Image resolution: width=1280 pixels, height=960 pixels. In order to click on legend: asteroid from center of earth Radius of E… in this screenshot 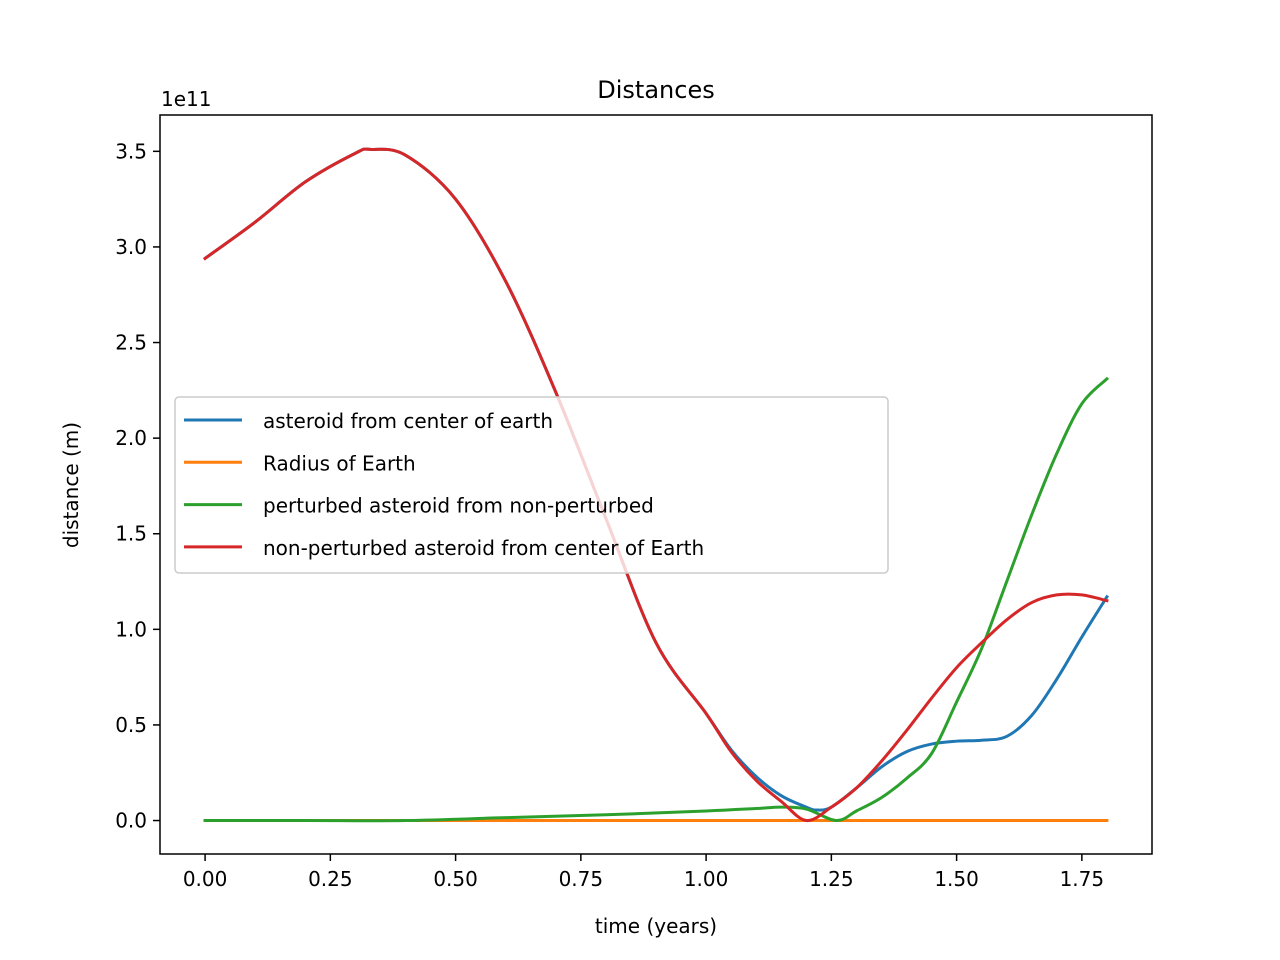, I will do `click(531, 485)`.